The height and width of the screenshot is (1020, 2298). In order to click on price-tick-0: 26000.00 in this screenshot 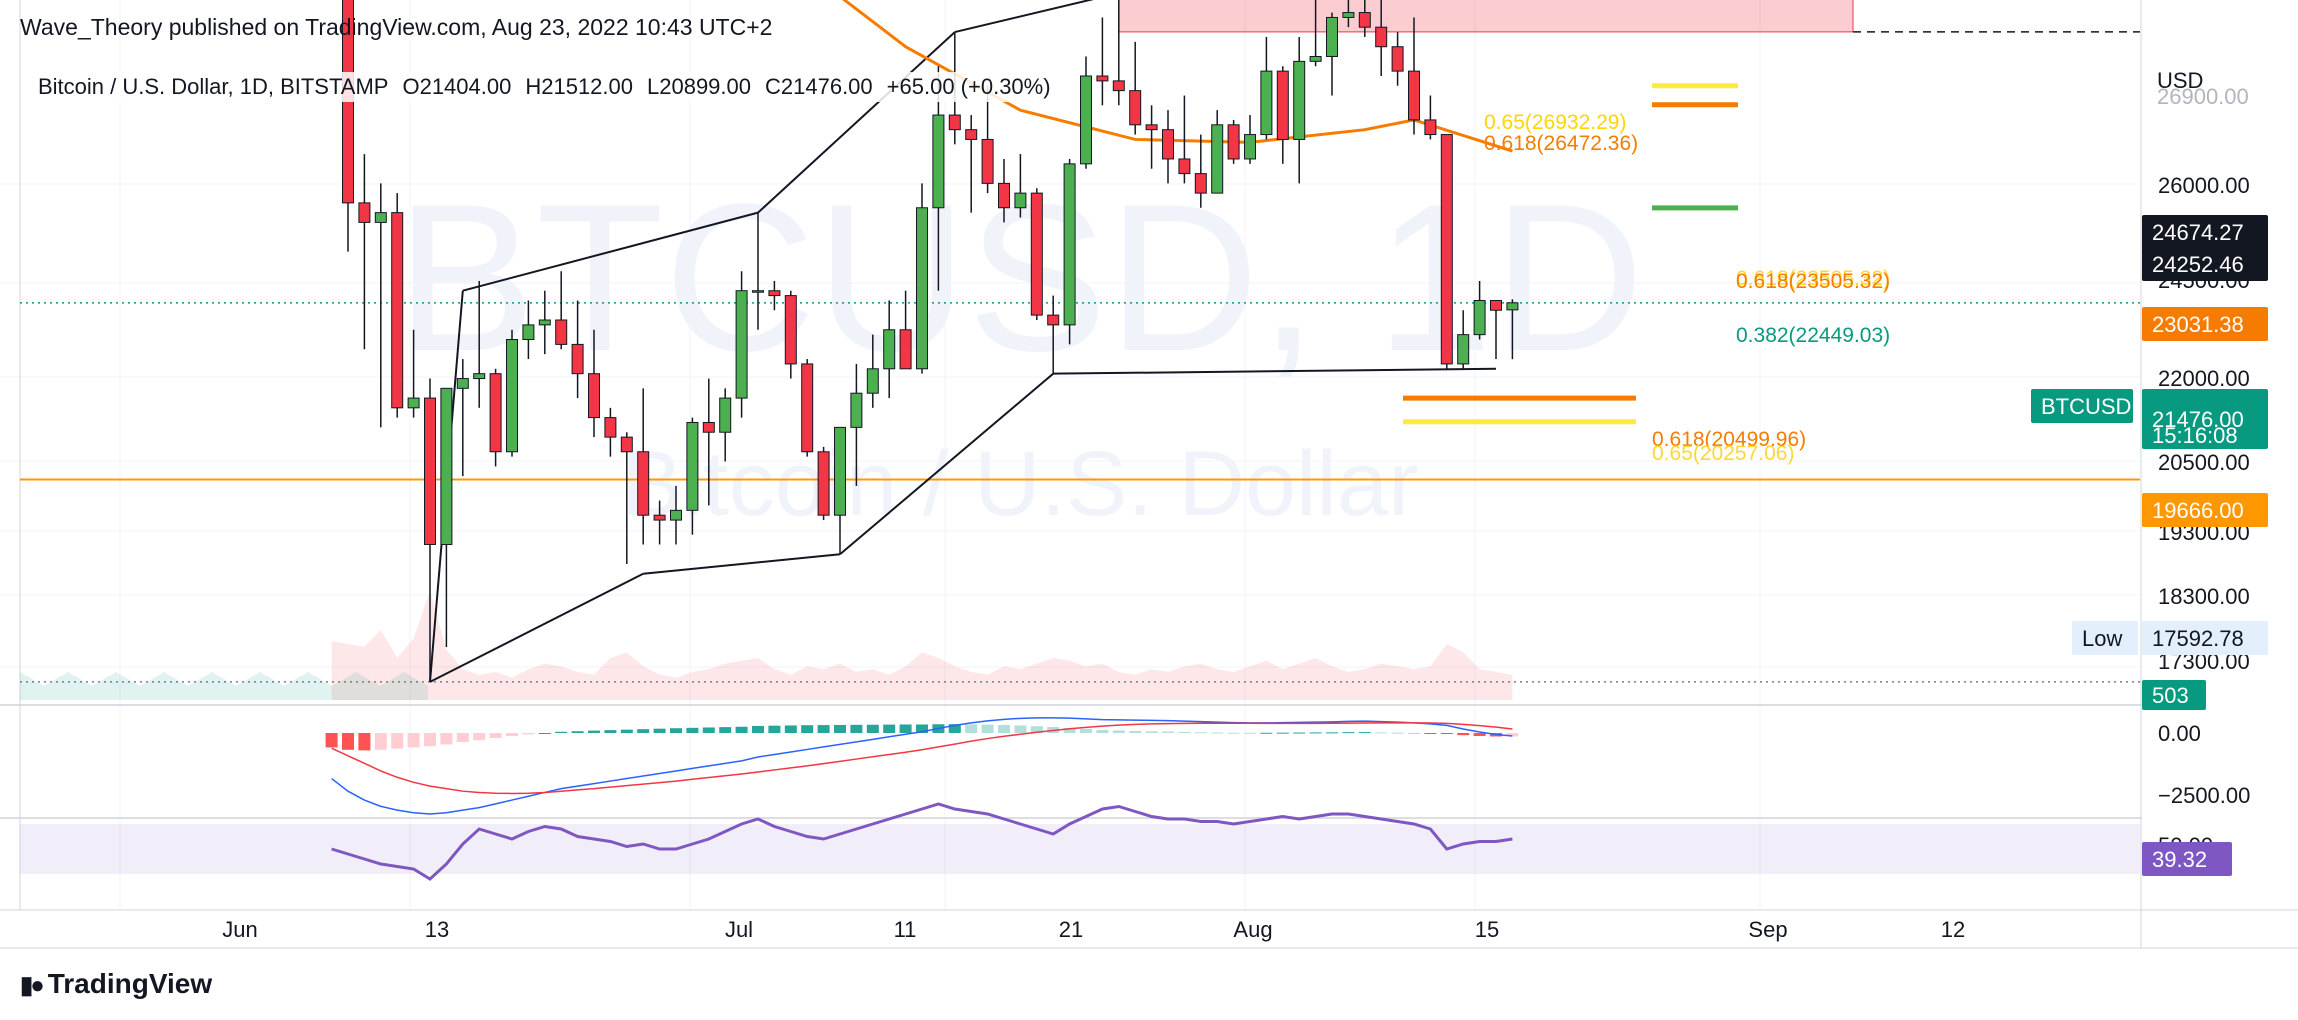, I will do `click(2204, 185)`.